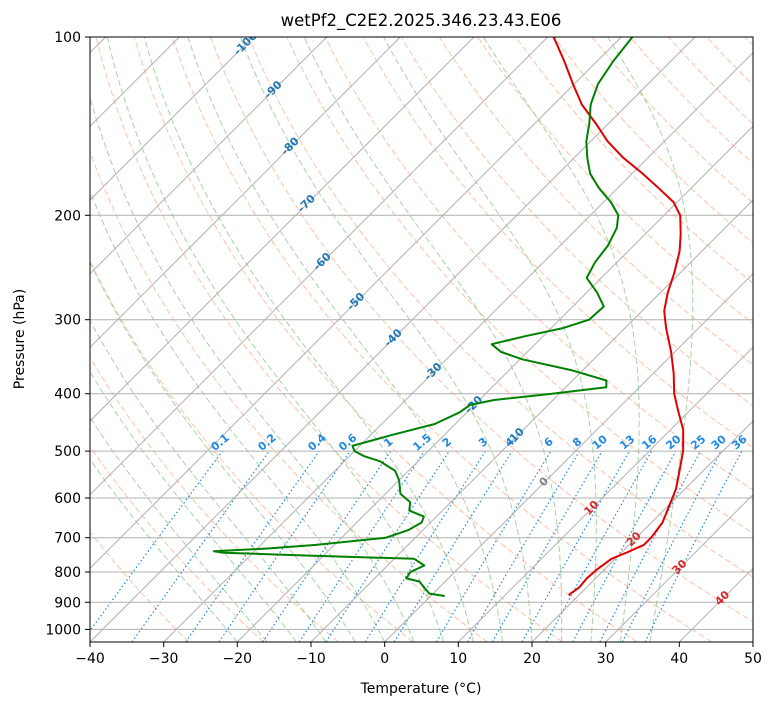 This screenshot has height=708, width=775. What do you see at coordinates (67, 38) in the screenshot?
I see `y-tick-label: 100` at bounding box center [67, 38].